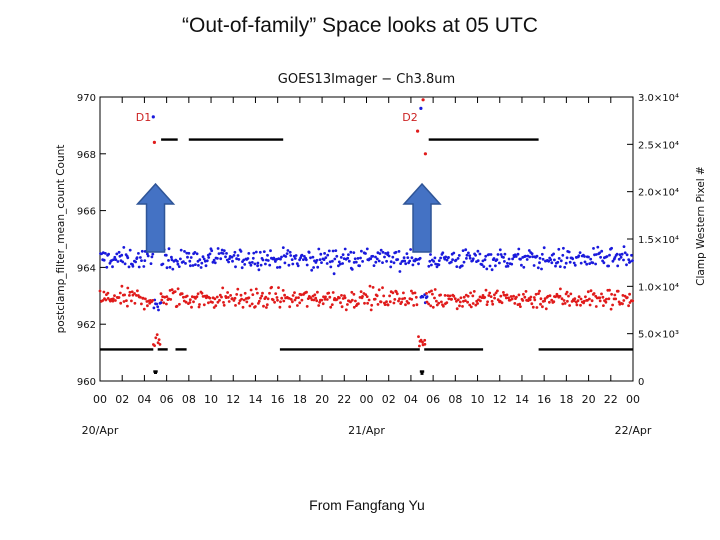 This screenshot has height=540, width=720. What do you see at coordinates (409, 117) in the screenshot?
I see `annotation-d2: D2` at bounding box center [409, 117].